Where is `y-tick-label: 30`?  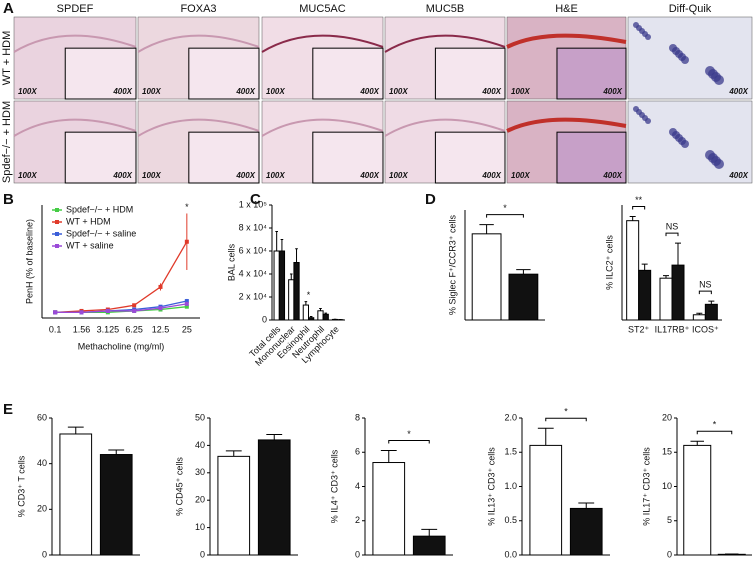 y-tick-label: 30 is located at coordinates (200, 472).